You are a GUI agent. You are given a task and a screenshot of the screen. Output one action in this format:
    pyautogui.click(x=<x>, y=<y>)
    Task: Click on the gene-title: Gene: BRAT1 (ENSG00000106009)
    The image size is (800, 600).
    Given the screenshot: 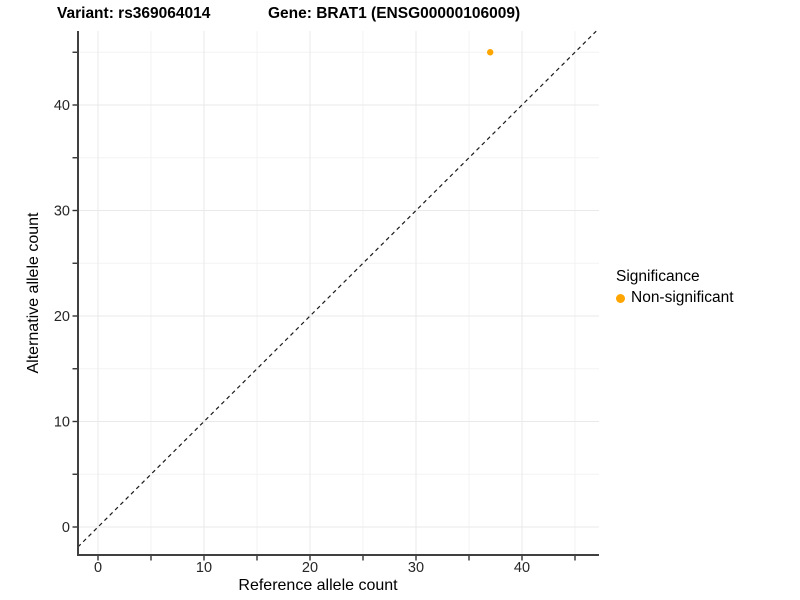 What is the action you would take?
    pyautogui.click(x=394, y=13)
    